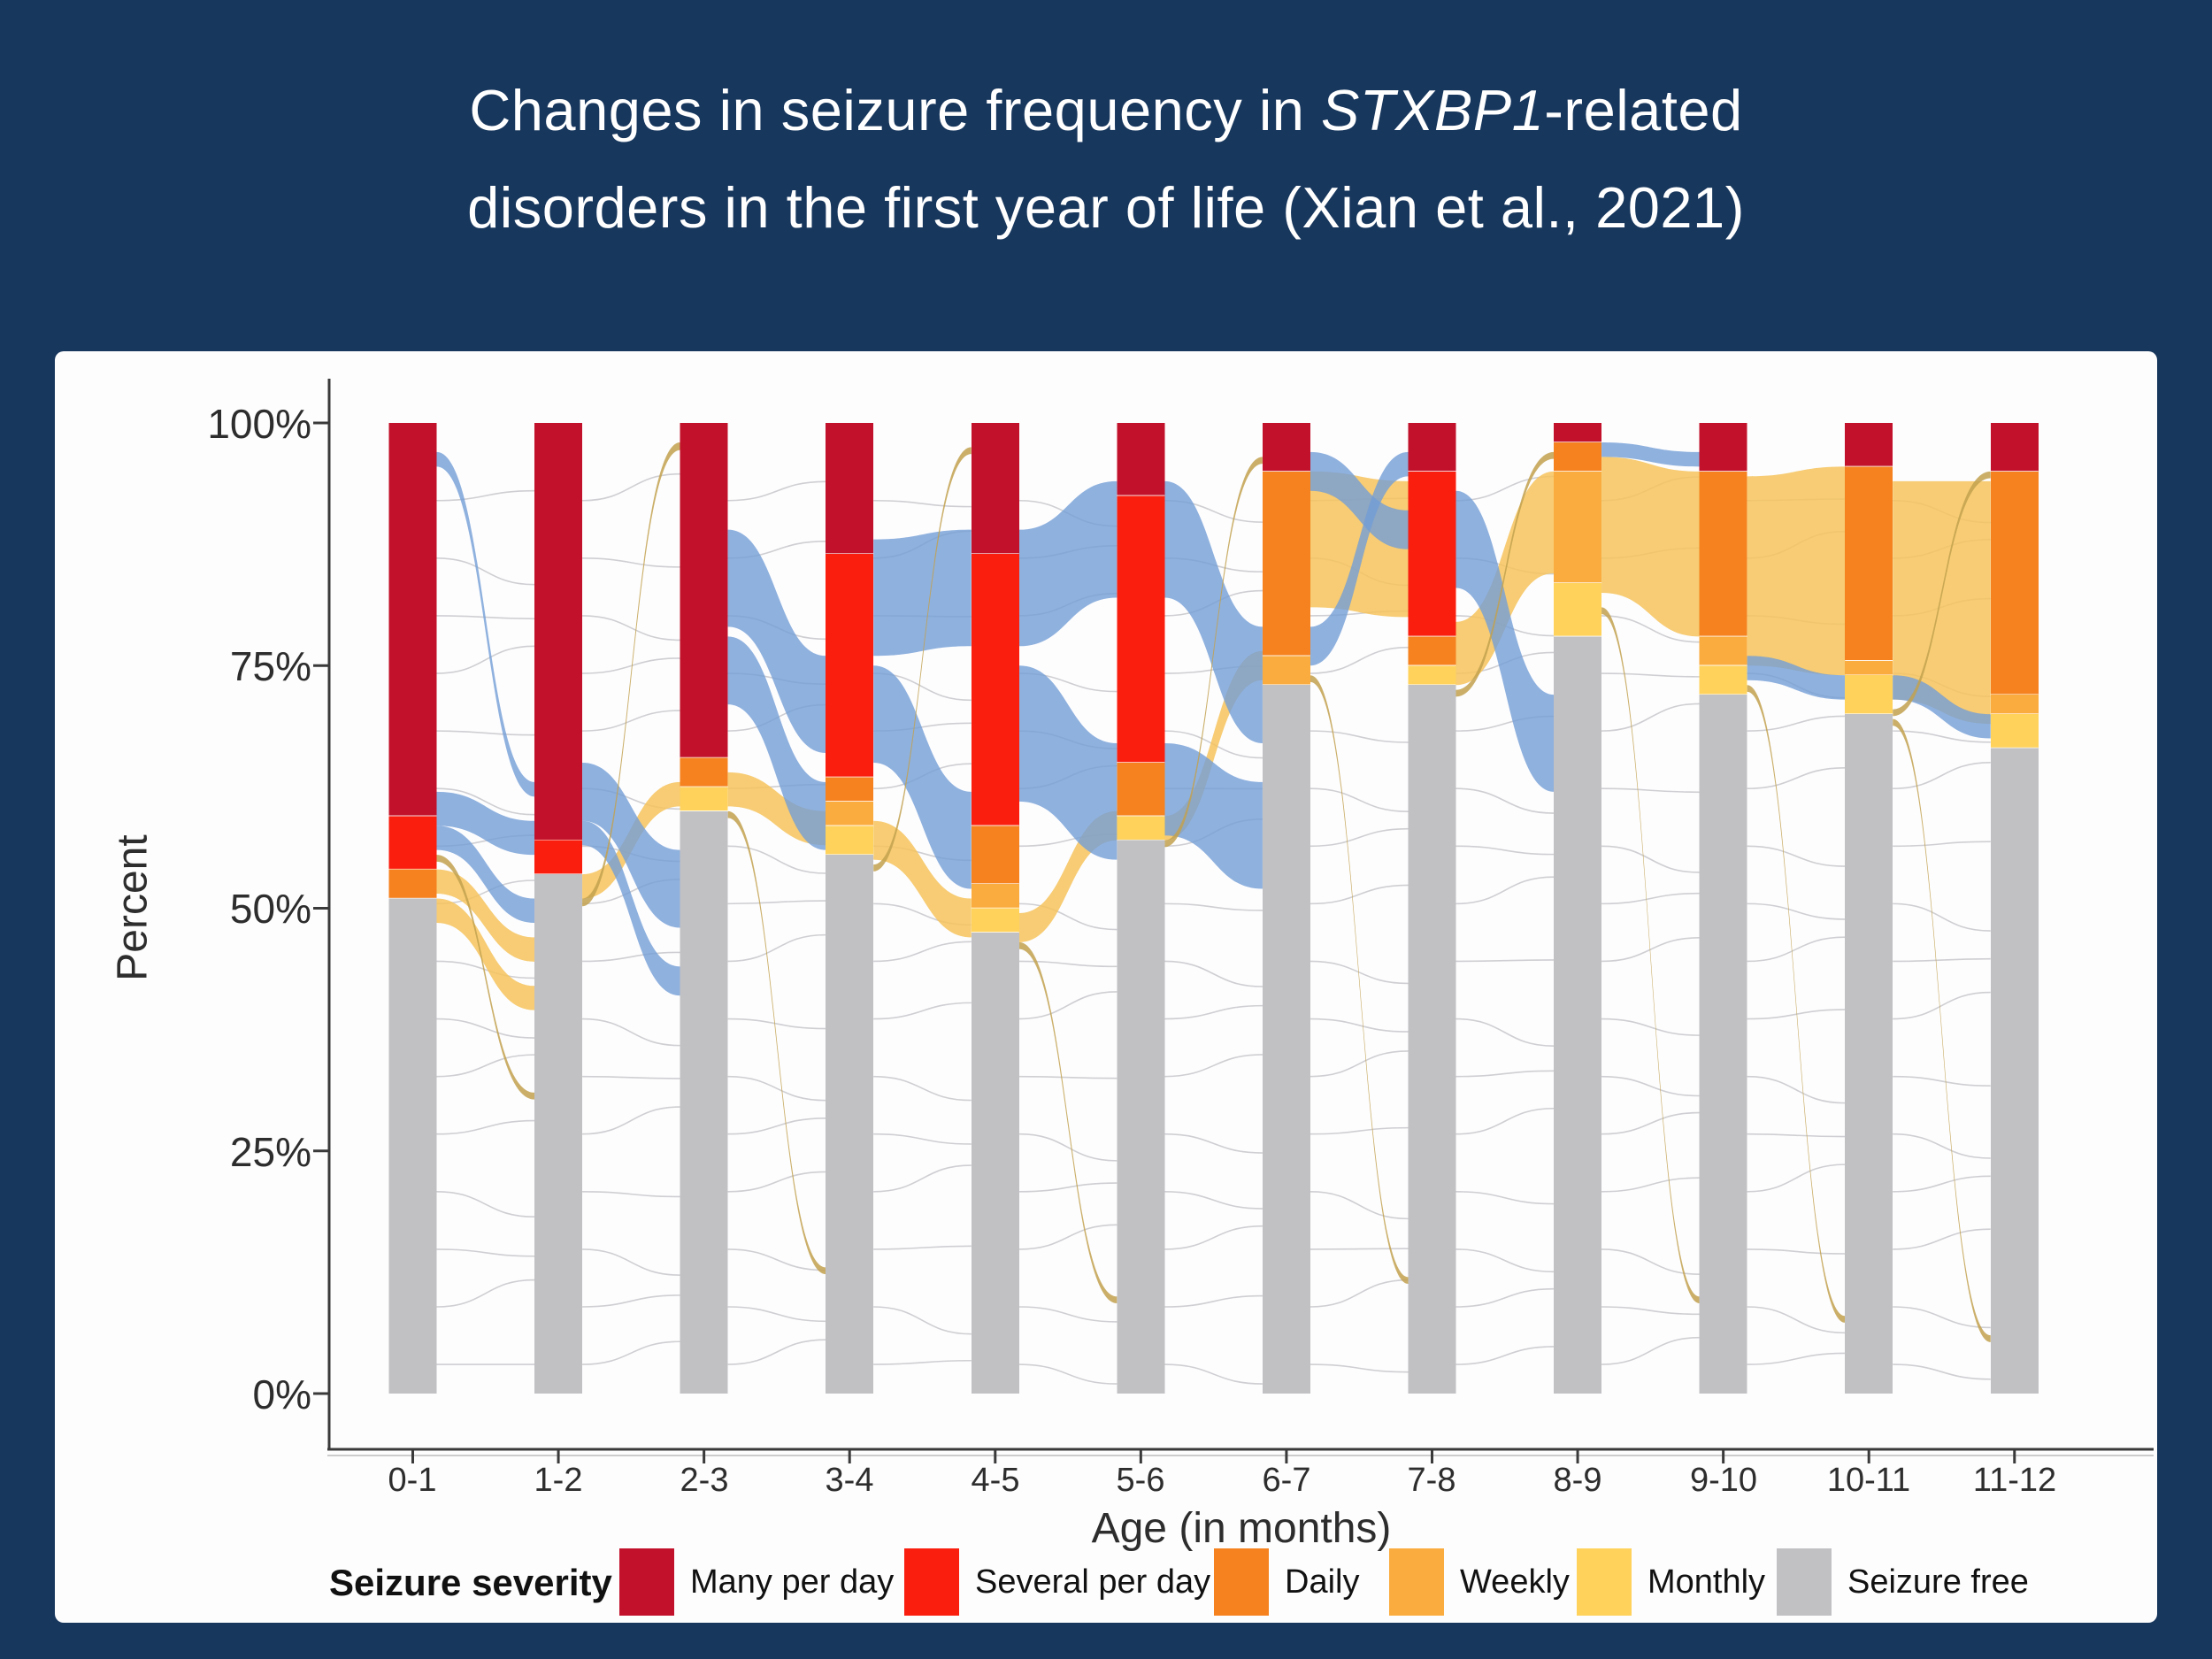  Describe the element at coordinates (1242, 1582) in the screenshot. I see `legend-swatch-daily` at that location.